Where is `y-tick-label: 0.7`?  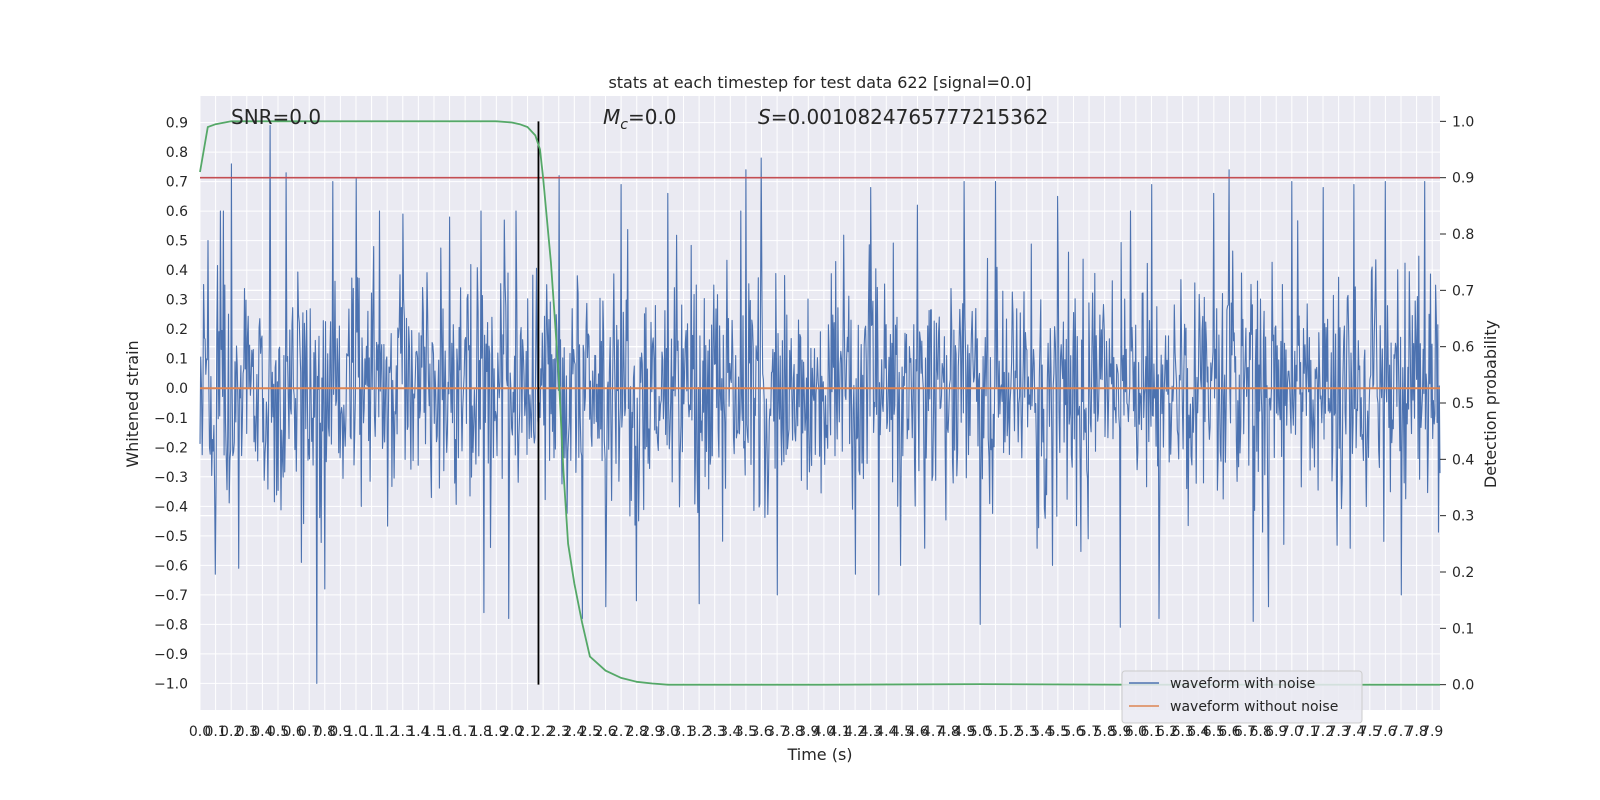 y-tick-label: 0.7 is located at coordinates (177, 183).